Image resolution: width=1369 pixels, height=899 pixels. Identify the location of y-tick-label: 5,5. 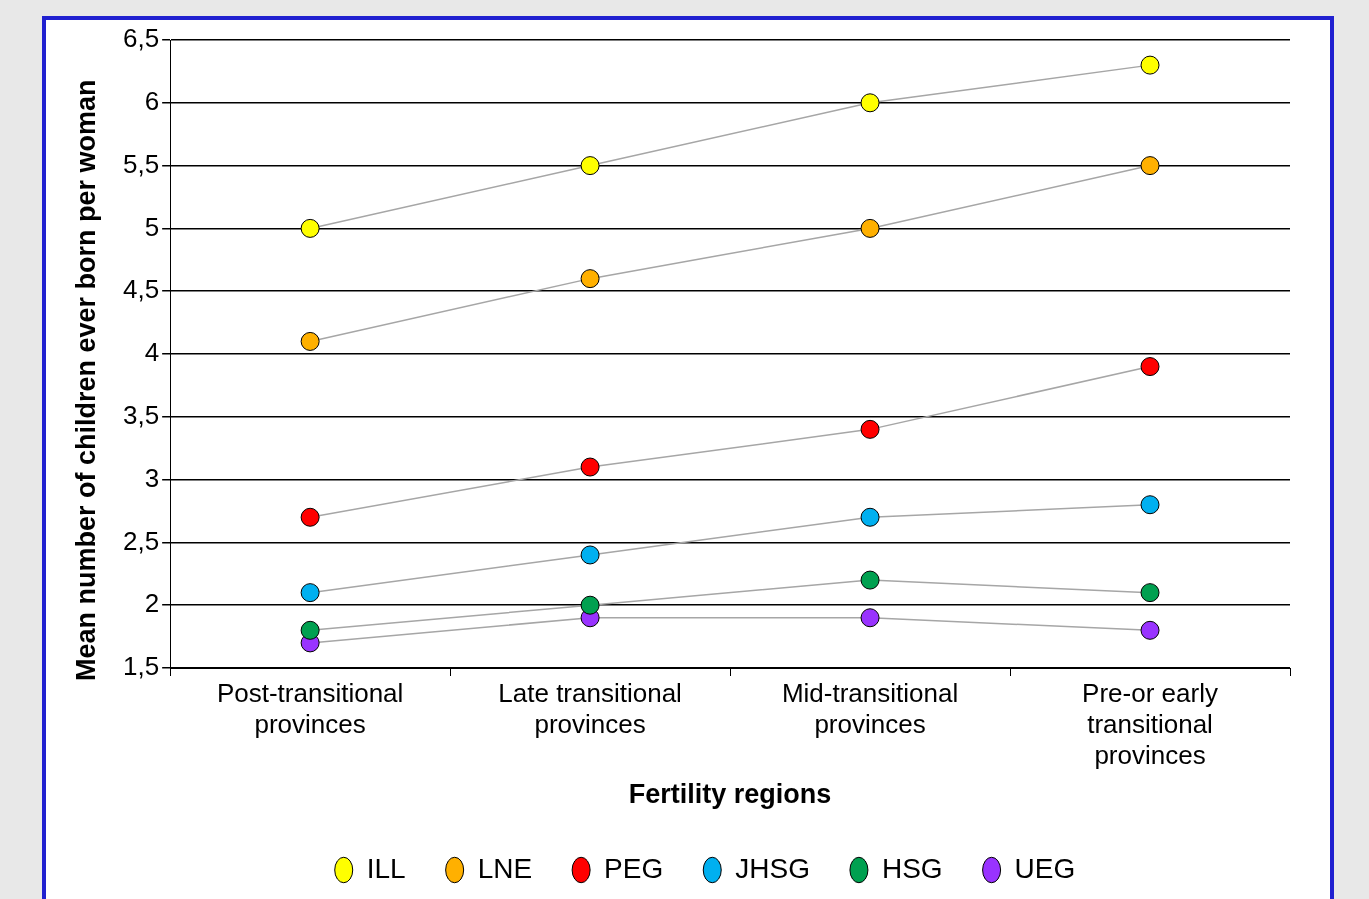
(141, 163).